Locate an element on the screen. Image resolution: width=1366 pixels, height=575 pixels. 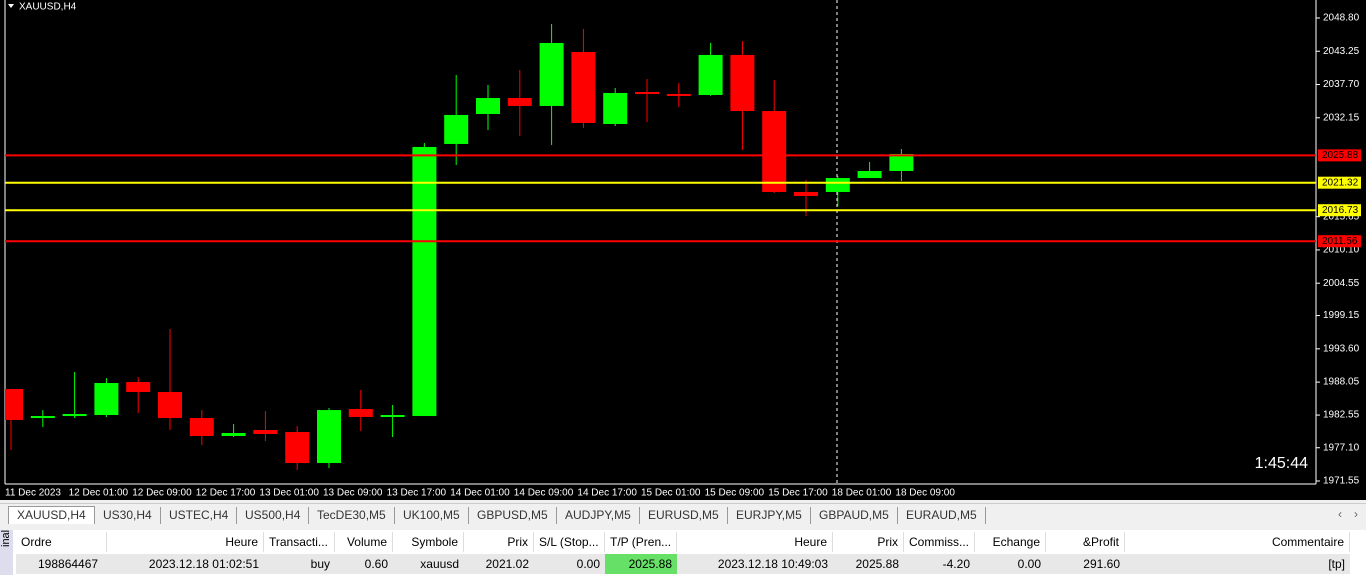
x-tick-label: 14 Dec 01:00 is located at coordinates (480, 493).